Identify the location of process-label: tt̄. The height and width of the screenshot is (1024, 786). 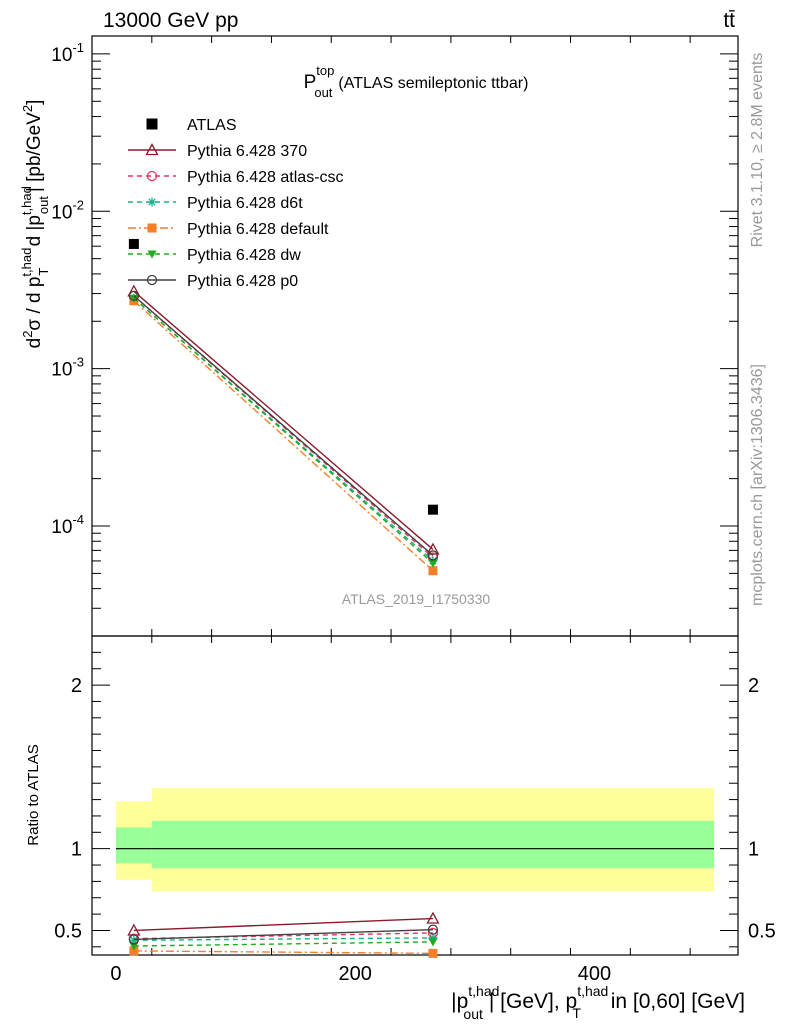
(729, 20).